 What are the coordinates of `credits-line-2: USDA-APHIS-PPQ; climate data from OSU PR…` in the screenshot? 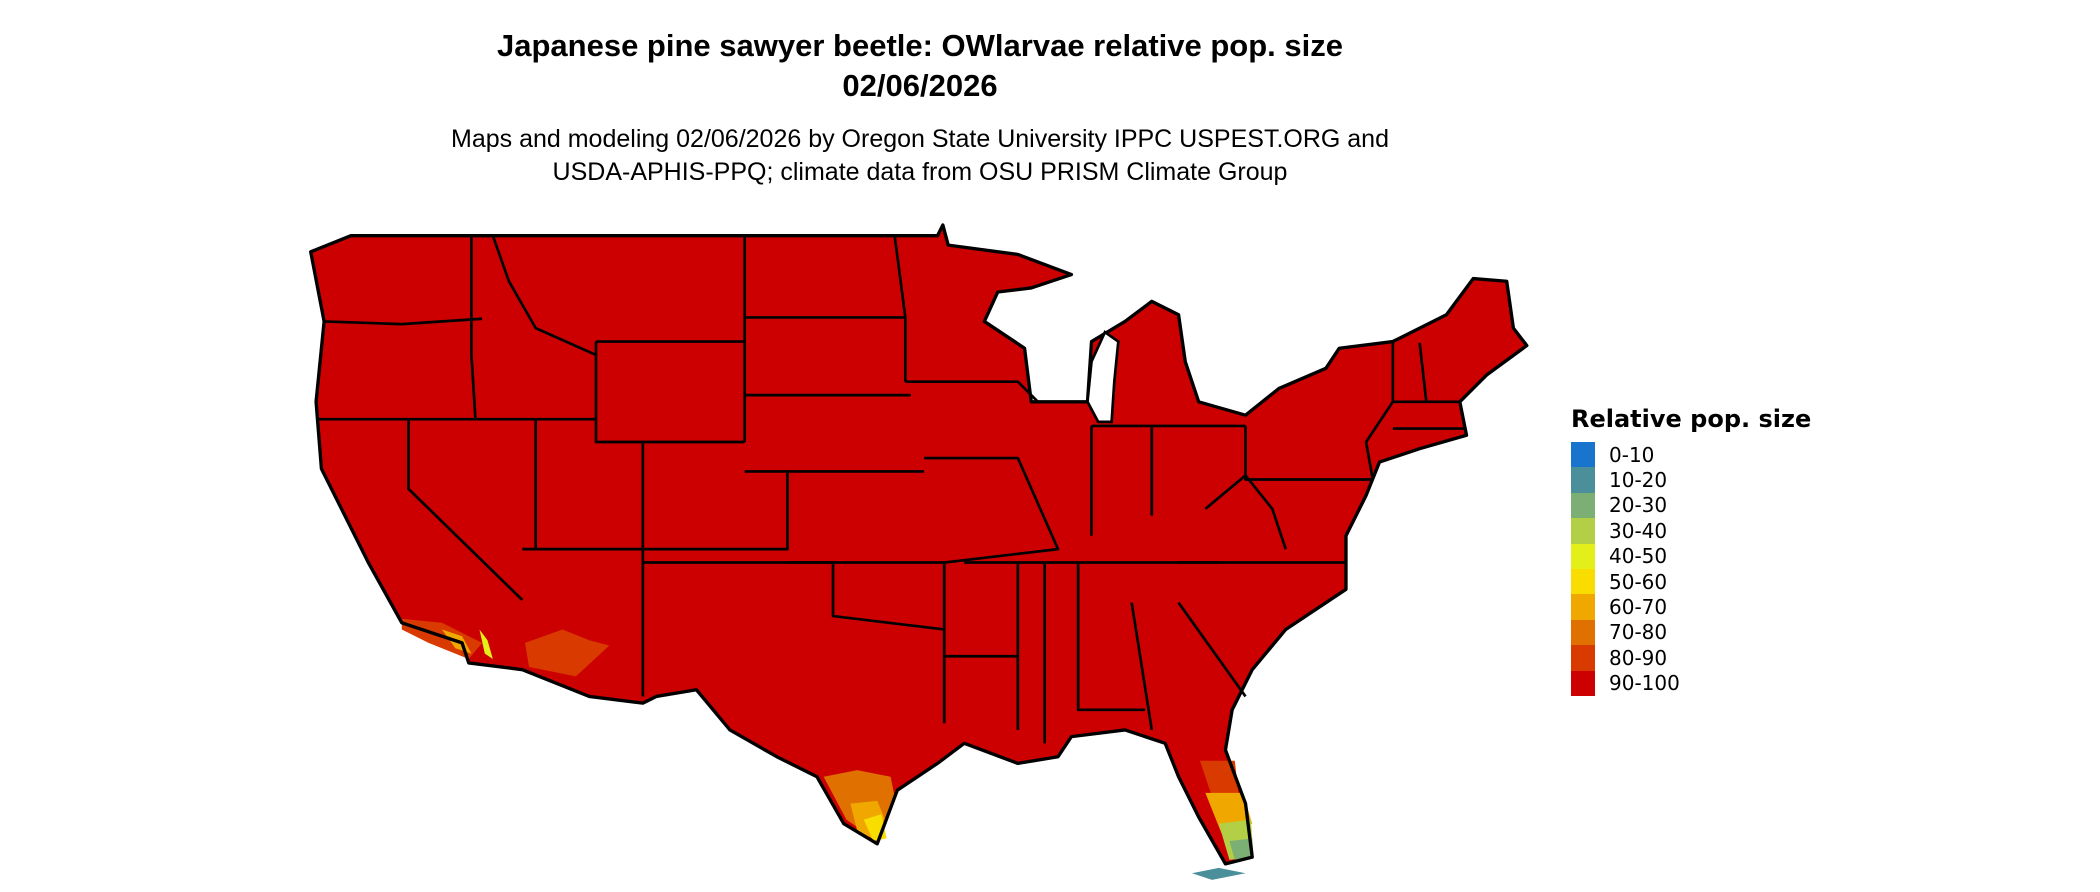 It's located at (920, 172).